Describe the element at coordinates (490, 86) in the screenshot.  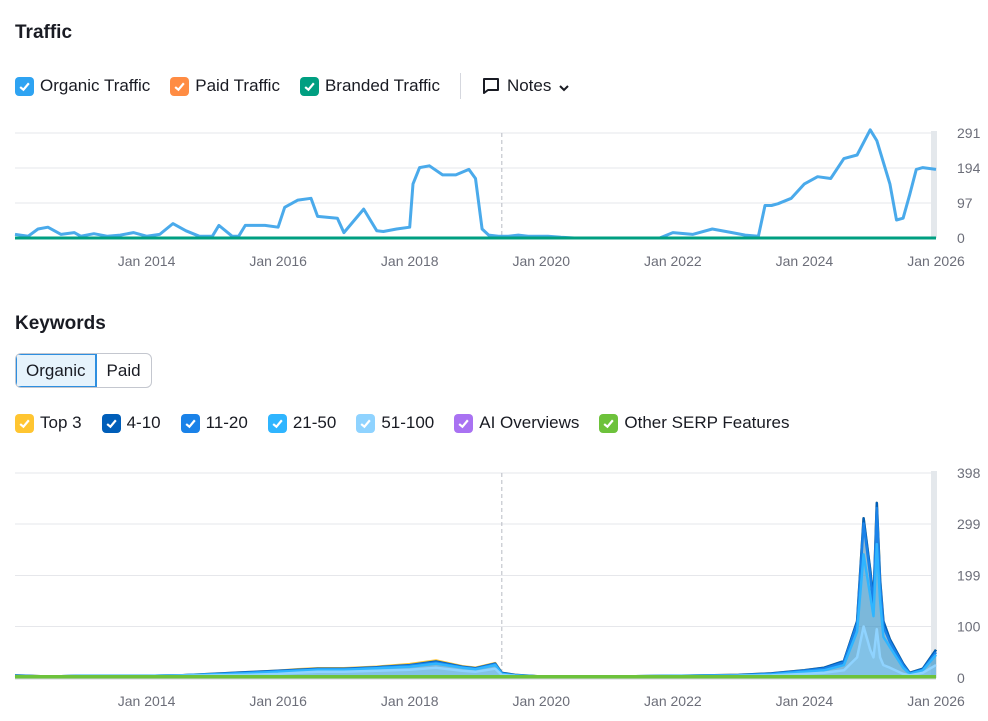
I see `comment-icon` at that location.